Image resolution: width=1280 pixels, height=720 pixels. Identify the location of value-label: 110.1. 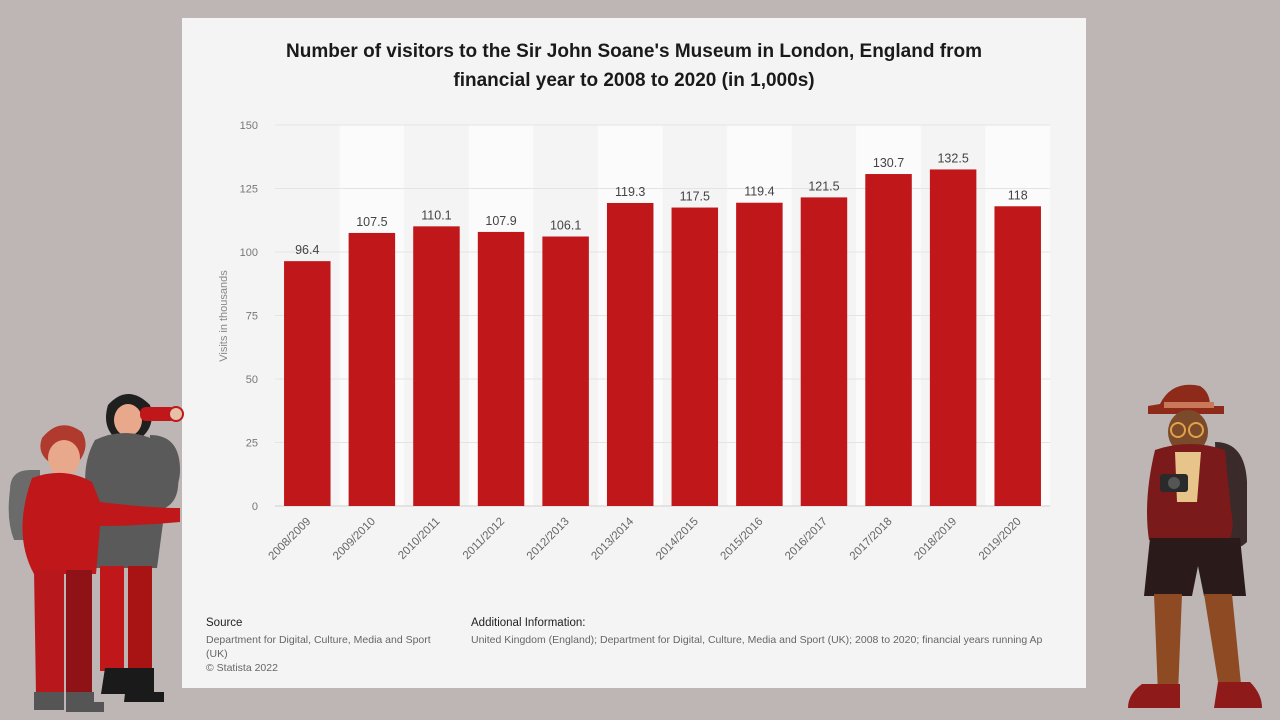
(436, 215).